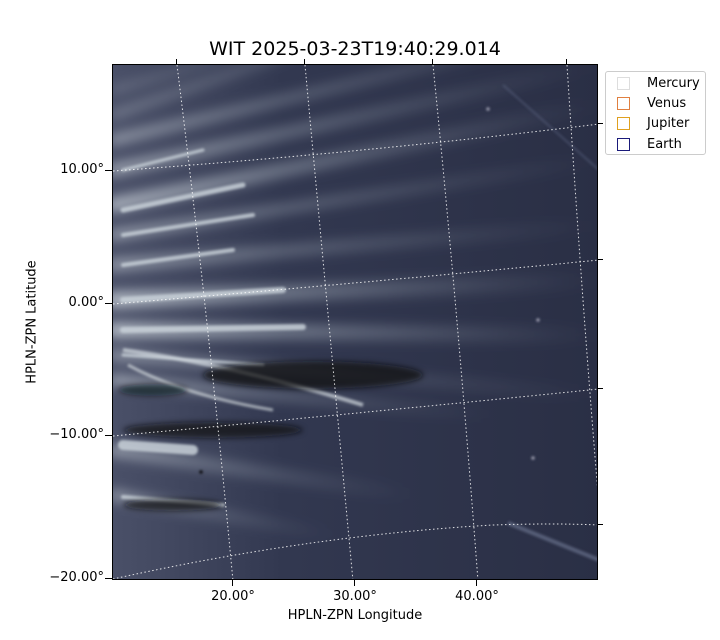 This screenshot has height=640, width=720. Describe the element at coordinates (667, 103) in the screenshot. I see `legend-label: Venus` at that location.